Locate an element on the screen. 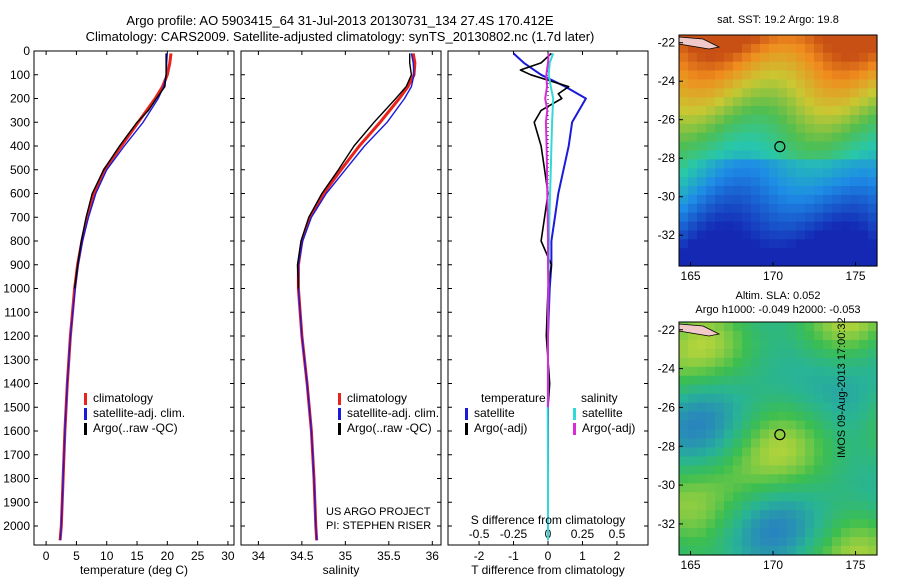  map-lat-label: -26 is located at coordinates (667, 407).